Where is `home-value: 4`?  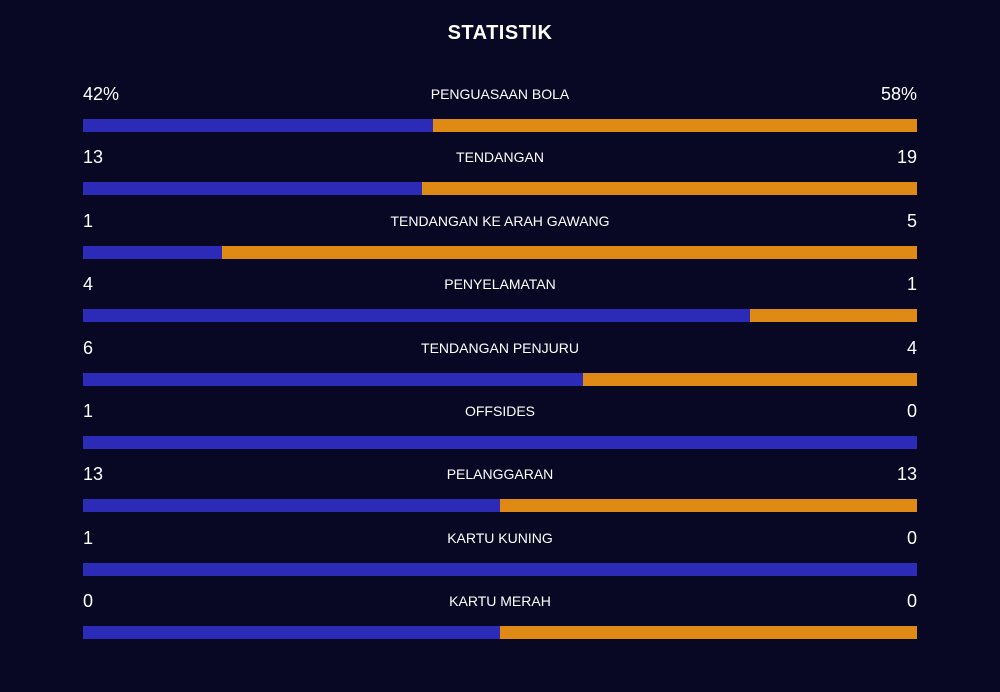 home-value: 4 is located at coordinates (88, 284).